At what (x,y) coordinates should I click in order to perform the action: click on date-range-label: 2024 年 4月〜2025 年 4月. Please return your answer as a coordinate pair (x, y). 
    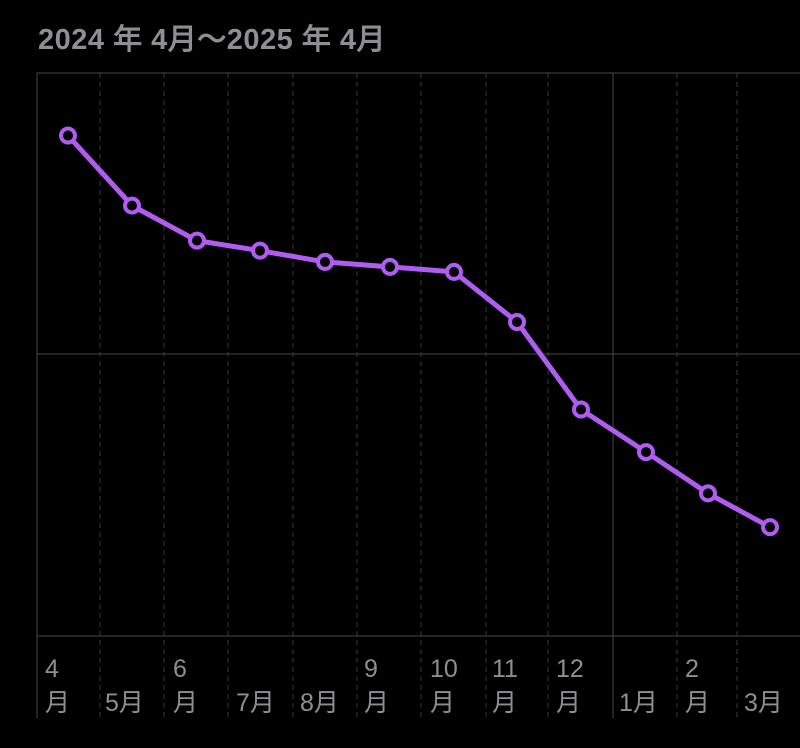
    Looking at the image, I should click on (212, 40).